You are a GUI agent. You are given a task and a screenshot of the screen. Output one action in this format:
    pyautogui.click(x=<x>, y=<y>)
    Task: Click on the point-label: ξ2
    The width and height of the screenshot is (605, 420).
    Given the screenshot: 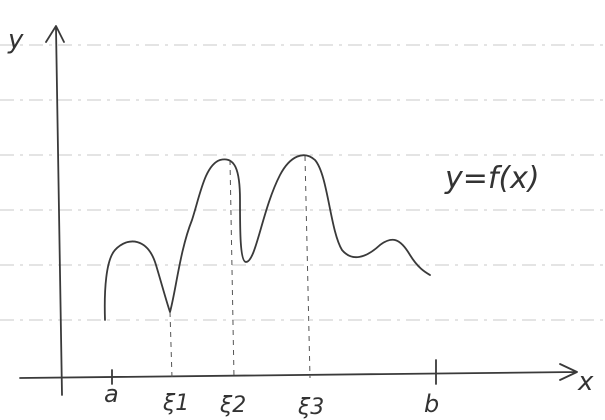 What is the action you would take?
    pyautogui.click(x=232, y=405)
    